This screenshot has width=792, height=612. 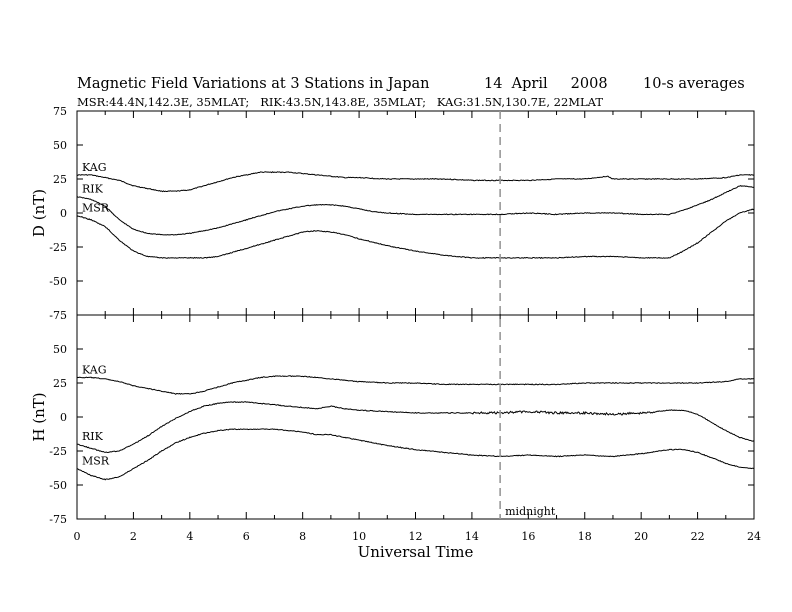 I want to click on y-axis-label: D (nT), so click(x=39, y=213).